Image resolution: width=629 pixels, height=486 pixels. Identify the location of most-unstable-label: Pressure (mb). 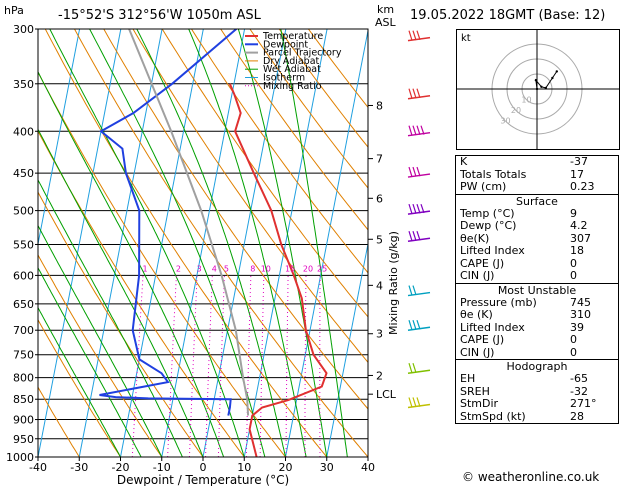
(498, 302).